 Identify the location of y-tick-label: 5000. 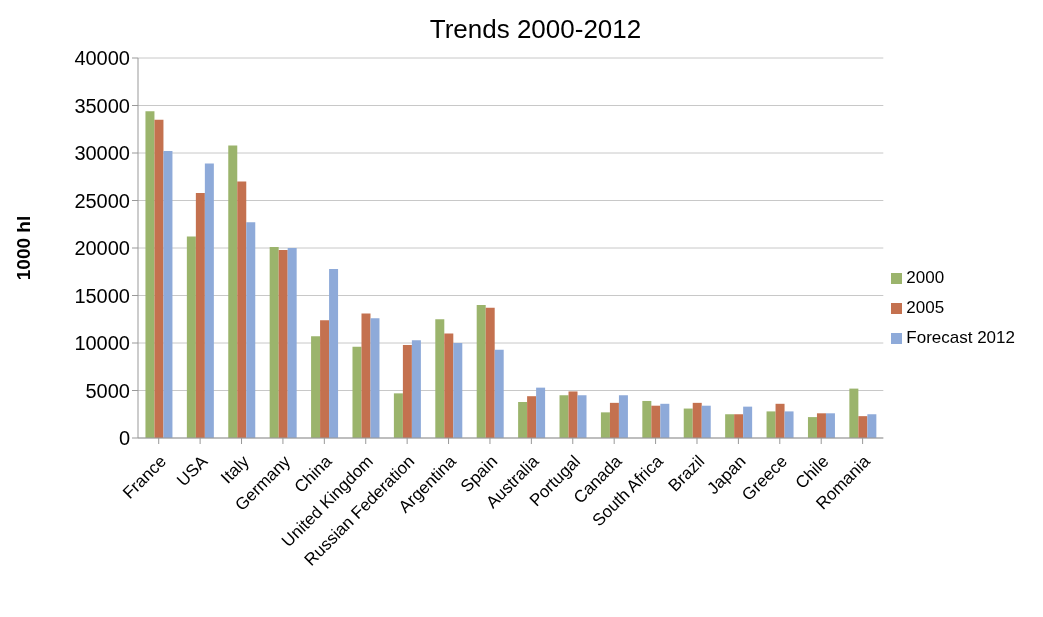
(107, 390).